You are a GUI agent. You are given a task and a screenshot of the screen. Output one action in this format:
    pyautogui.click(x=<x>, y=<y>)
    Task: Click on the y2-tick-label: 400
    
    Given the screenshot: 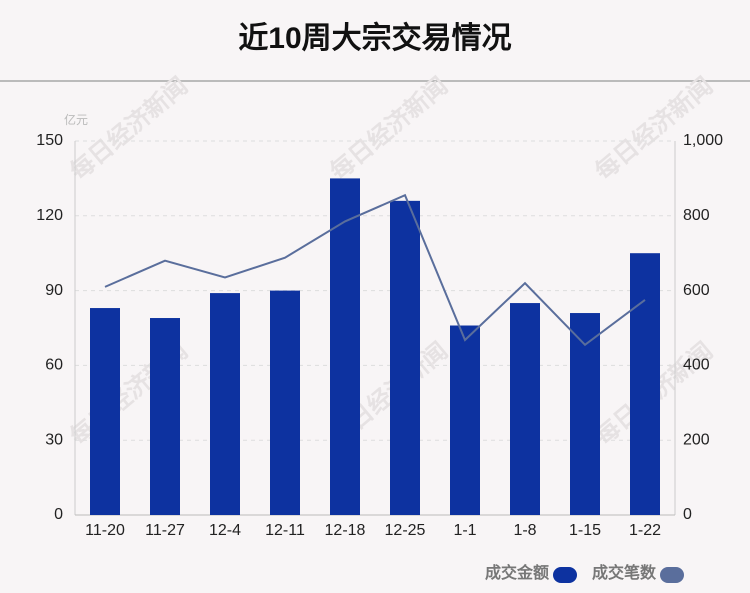 What is the action you would take?
    pyautogui.click(x=696, y=365)
    